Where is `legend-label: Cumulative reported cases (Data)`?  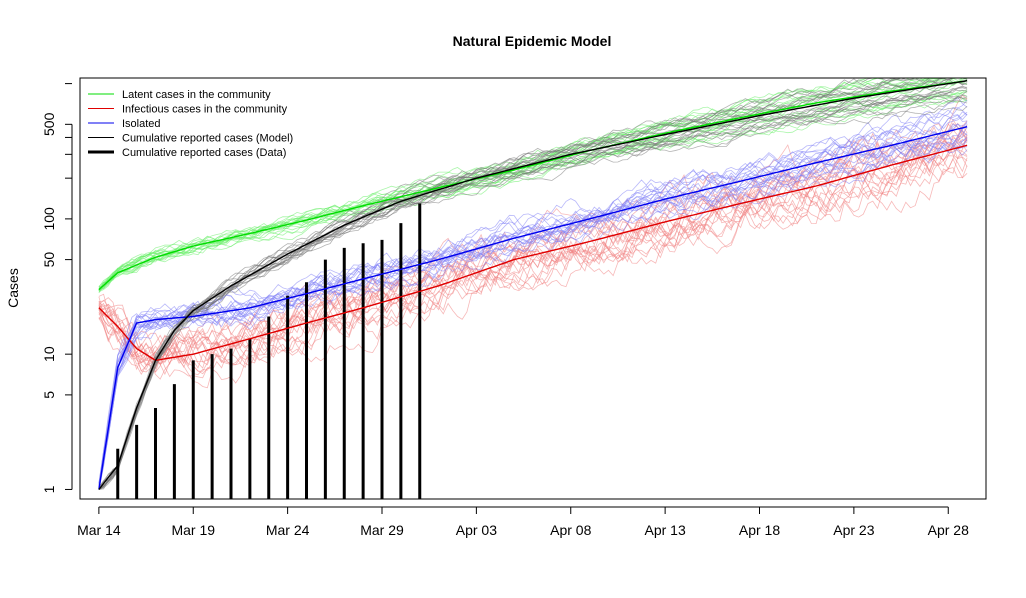 legend-label: Cumulative reported cases (Data) is located at coordinates (204, 153).